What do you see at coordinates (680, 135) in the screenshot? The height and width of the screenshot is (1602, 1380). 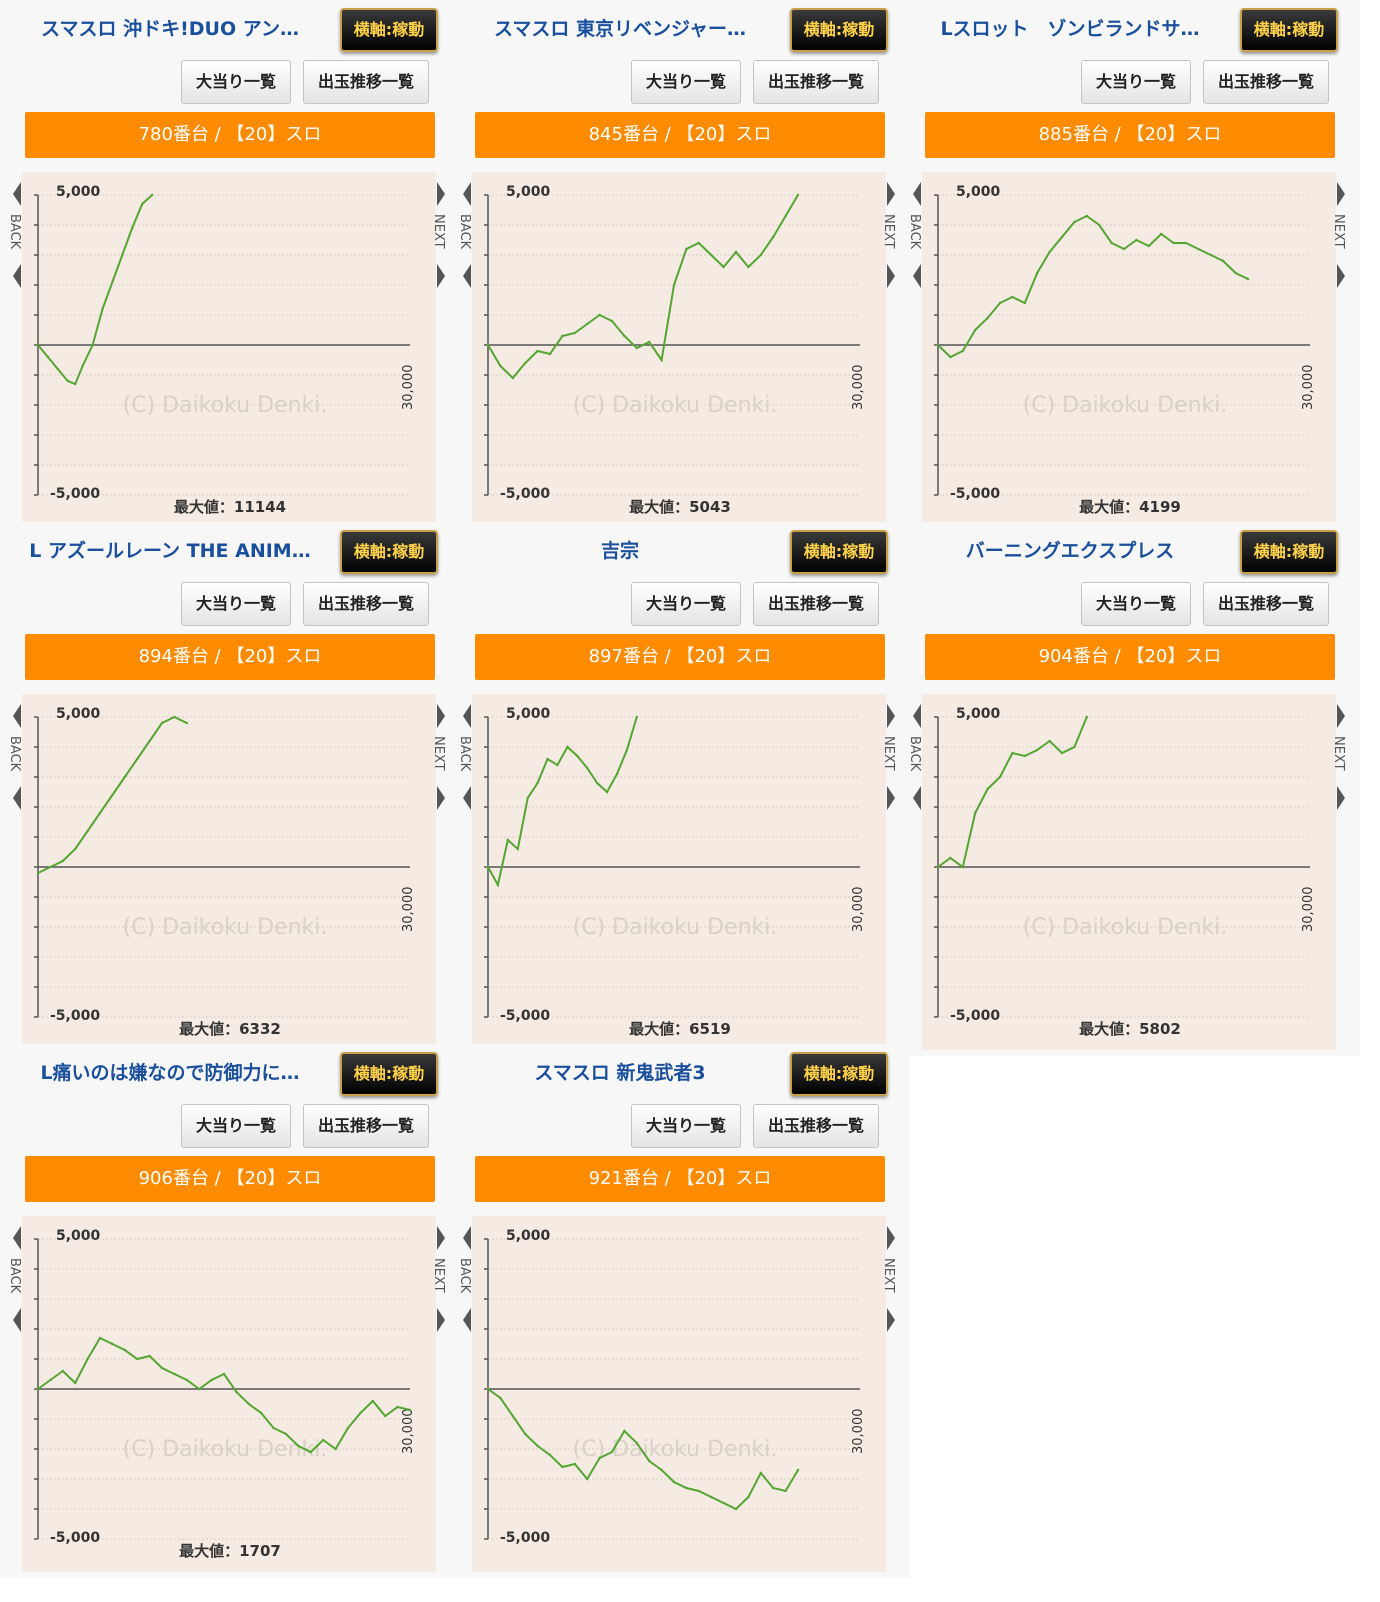 I see `machine-number-bar: 845番台 / 【20】スロ` at bounding box center [680, 135].